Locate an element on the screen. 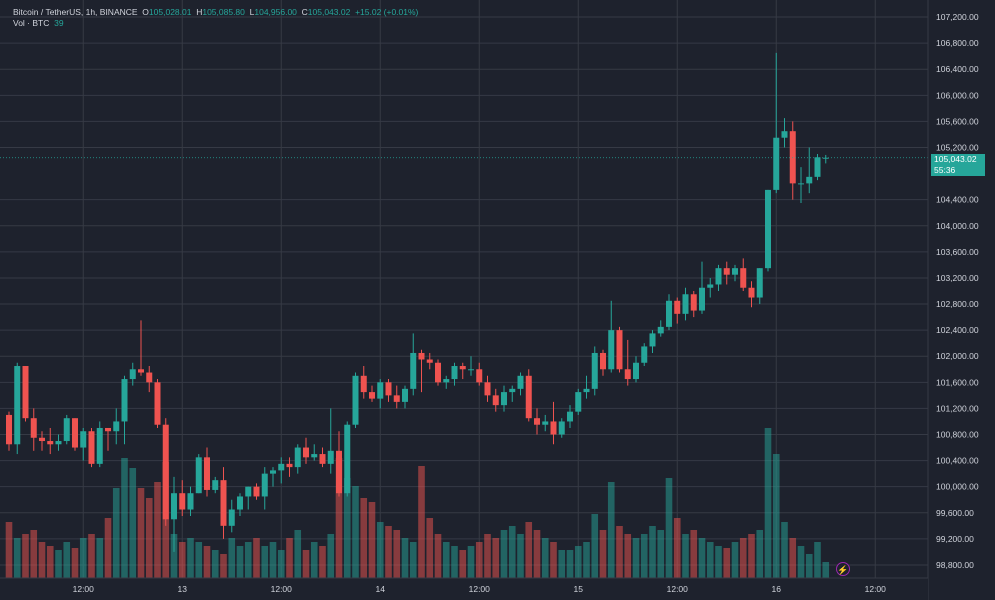 The height and width of the screenshot is (600, 995). volume-legend: Vol · BTC 39 is located at coordinates (38, 23).